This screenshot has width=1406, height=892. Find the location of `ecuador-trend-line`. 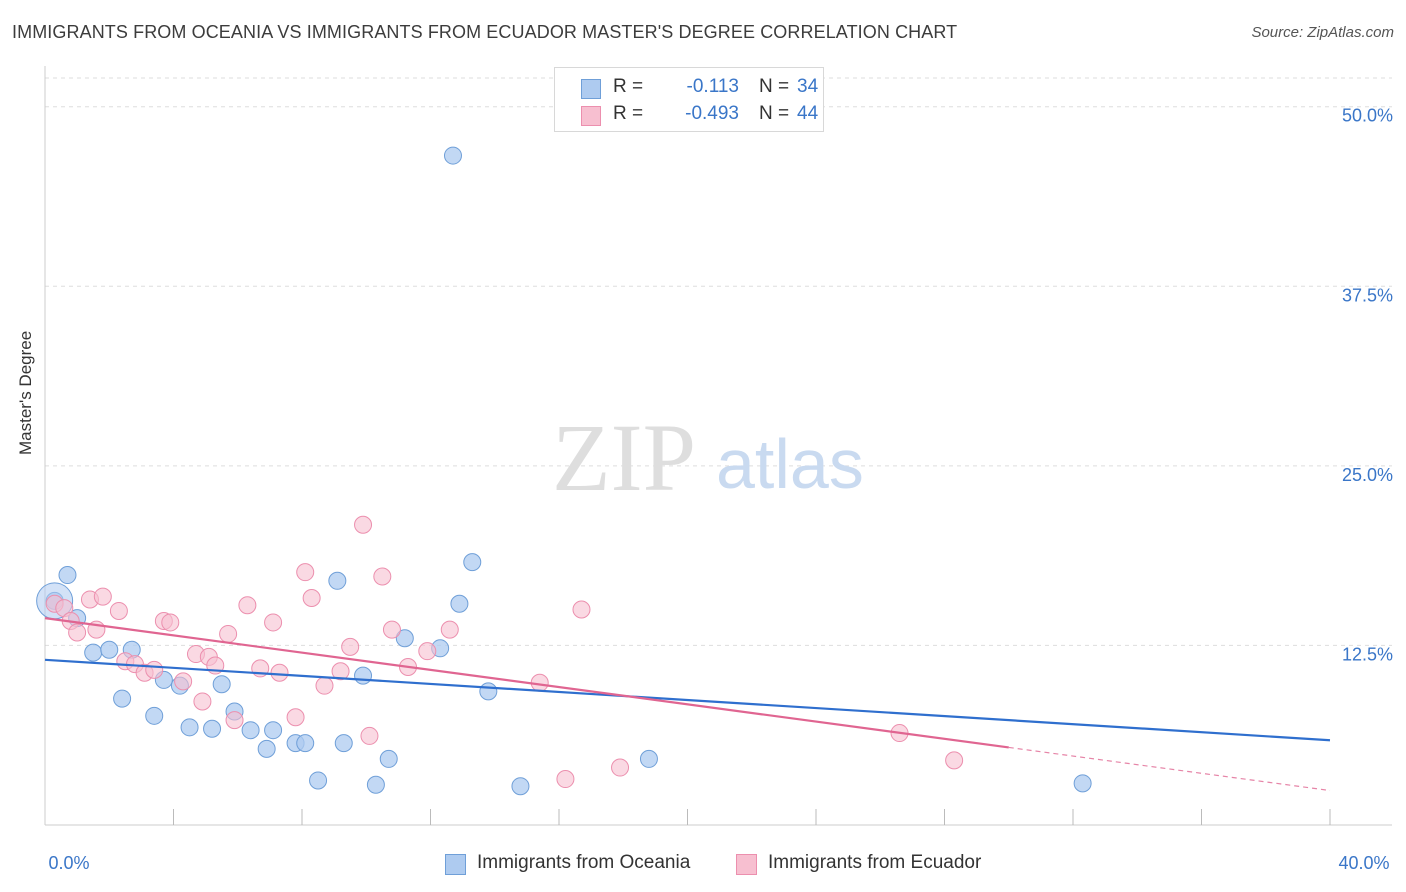

ecuador-trend-line is located at coordinates (526, 683).